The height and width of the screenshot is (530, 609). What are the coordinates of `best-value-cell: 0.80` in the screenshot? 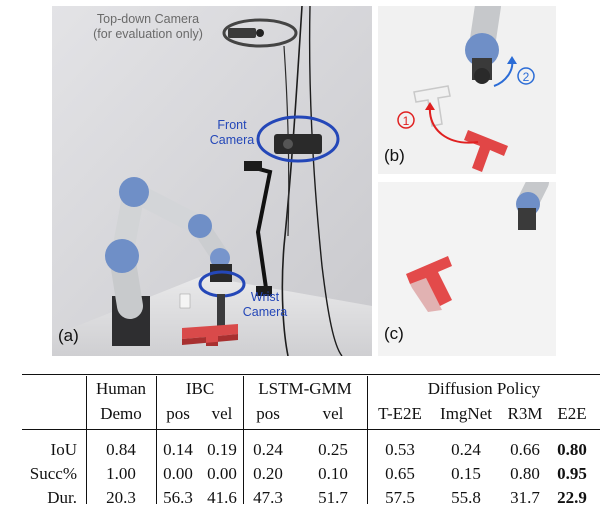 It's located at (572, 449).